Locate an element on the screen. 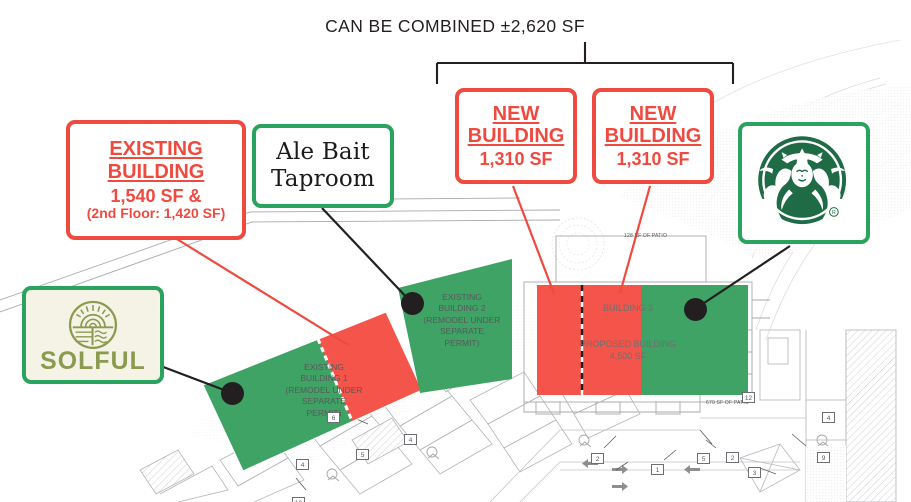 The height and width of the screenshot is (502, 911). leader-dot-existing-building is located at coordinates (358, 351).